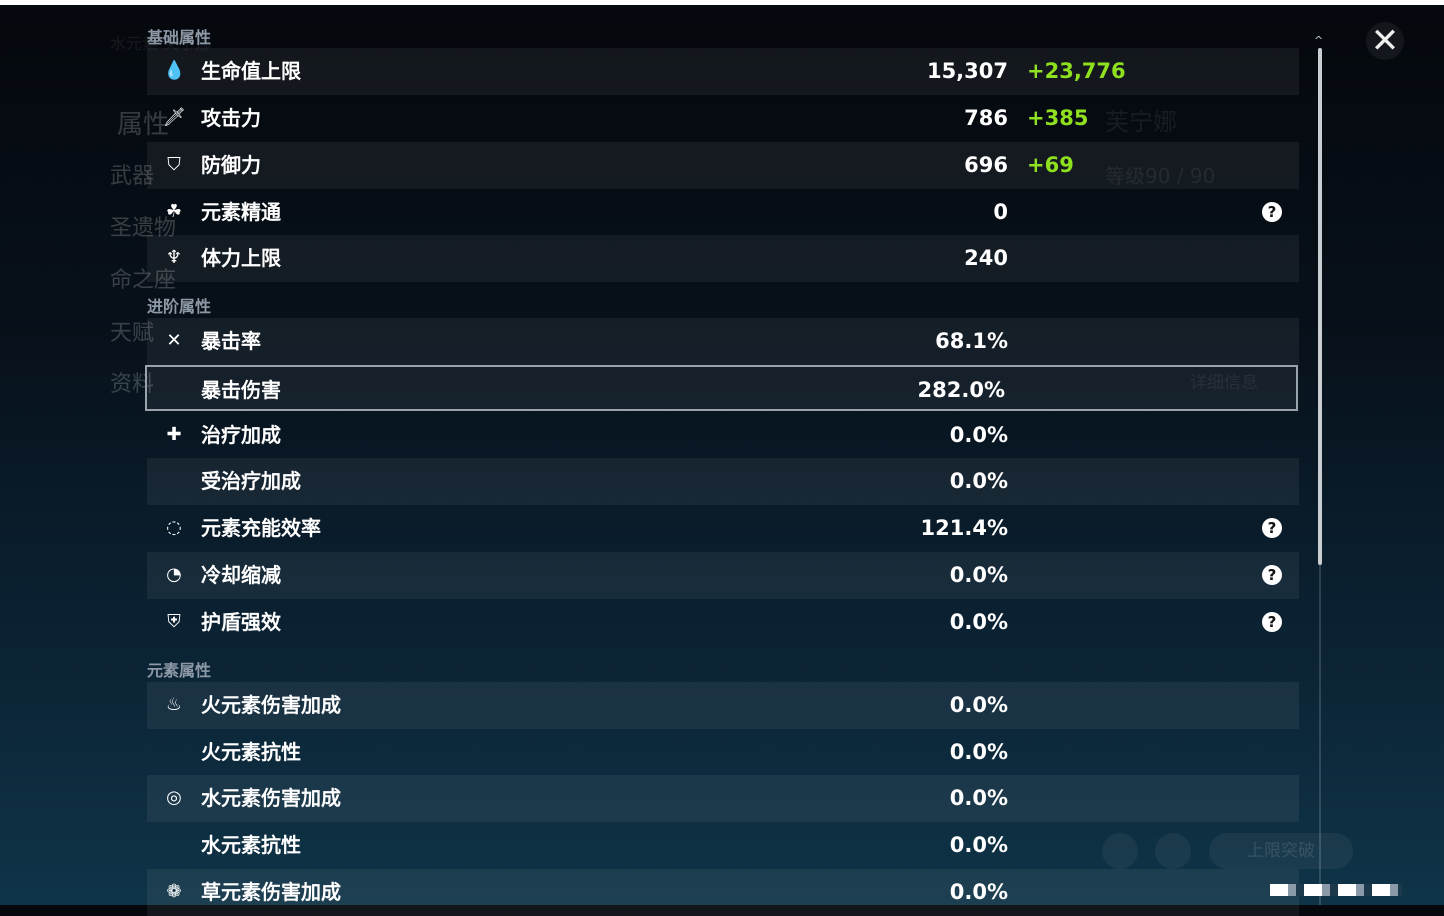  Describe the element at coordinates (723, 71) in the screenshot. I see `attribute-row: 💧 生命值上限 15,307 +23,776` at that location.